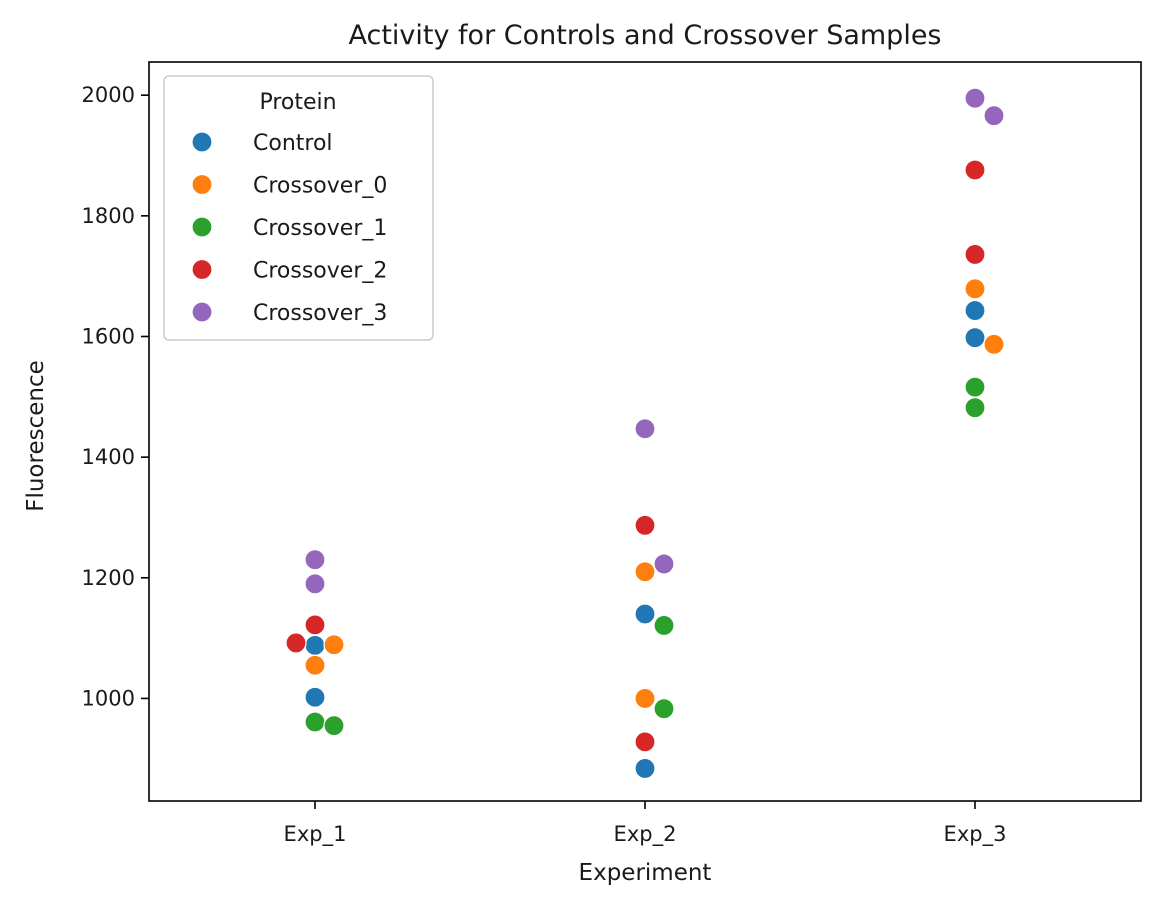  I want to click on x-tick-label: Exp_3, so click(975, 834).